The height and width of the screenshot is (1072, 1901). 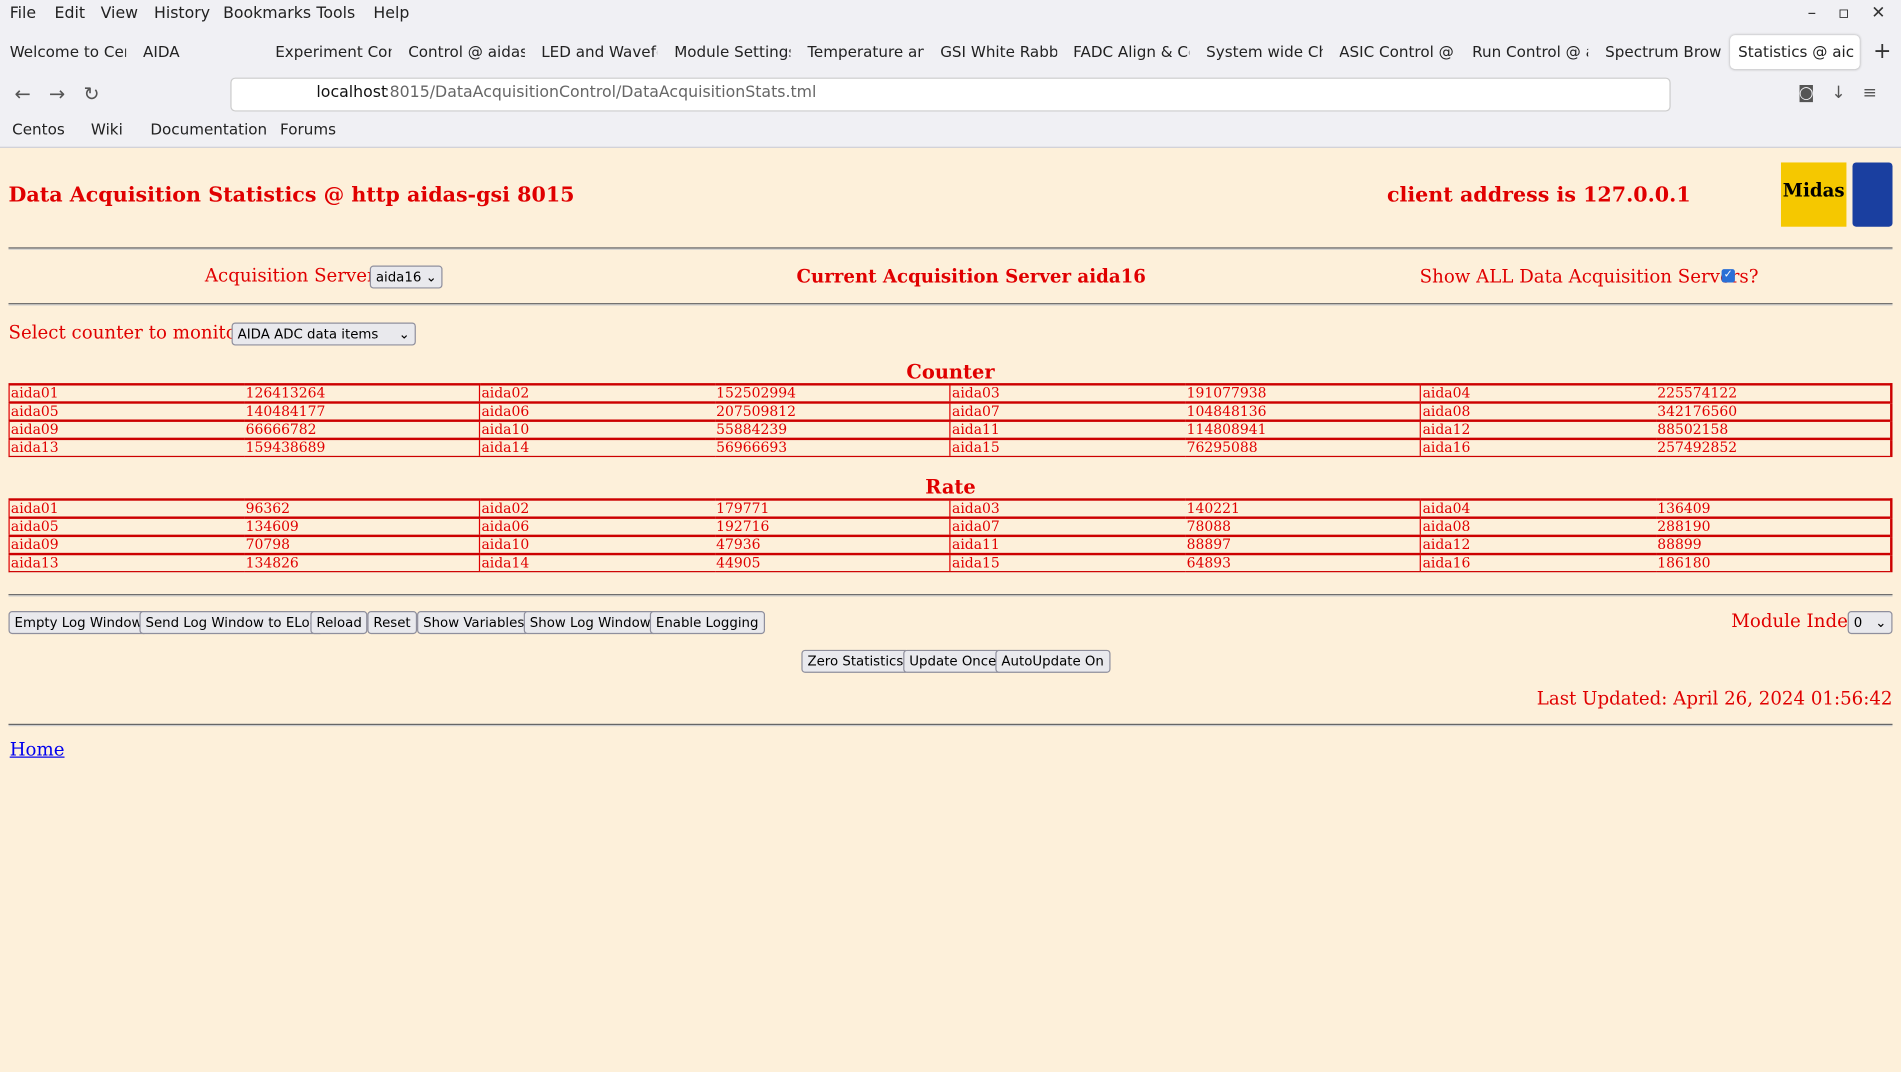 What do you see at coordinates (1728, 276) in the screenshot?
I see `show-all-checkbox: ✓` at bounding box center [1728, 276].